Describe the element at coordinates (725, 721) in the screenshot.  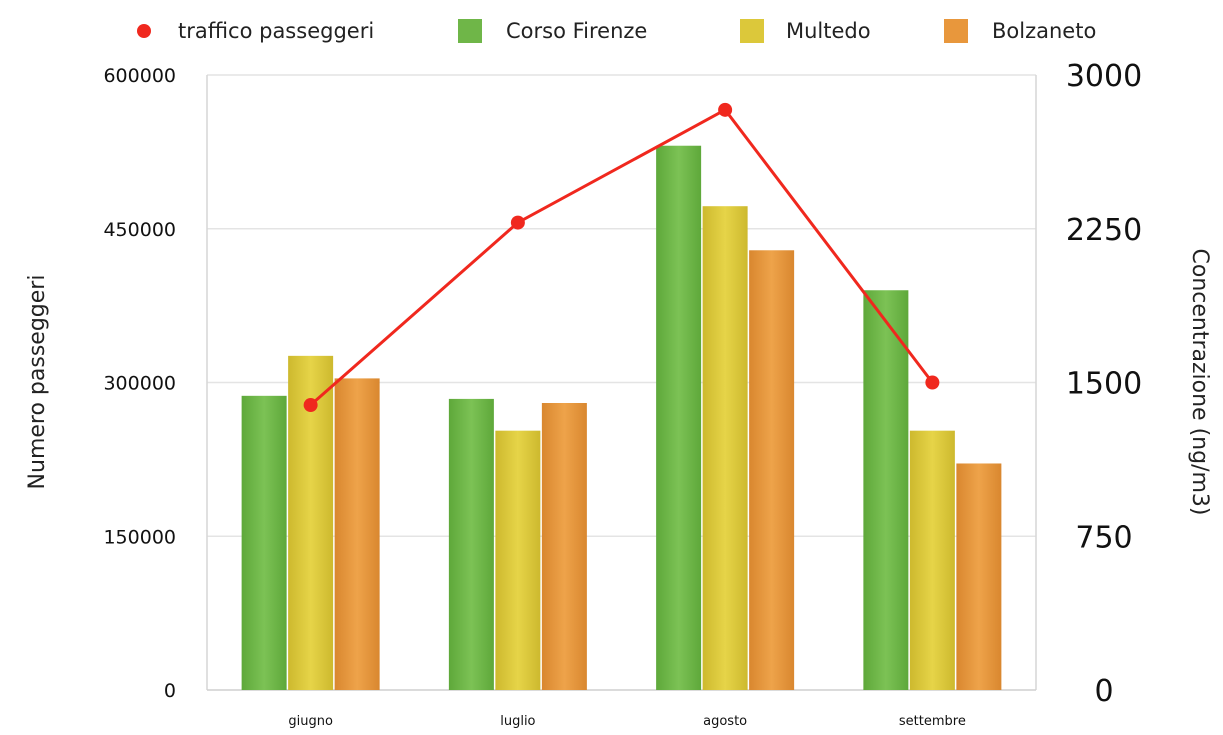
I see `x-tick-label: agosto` at that location.